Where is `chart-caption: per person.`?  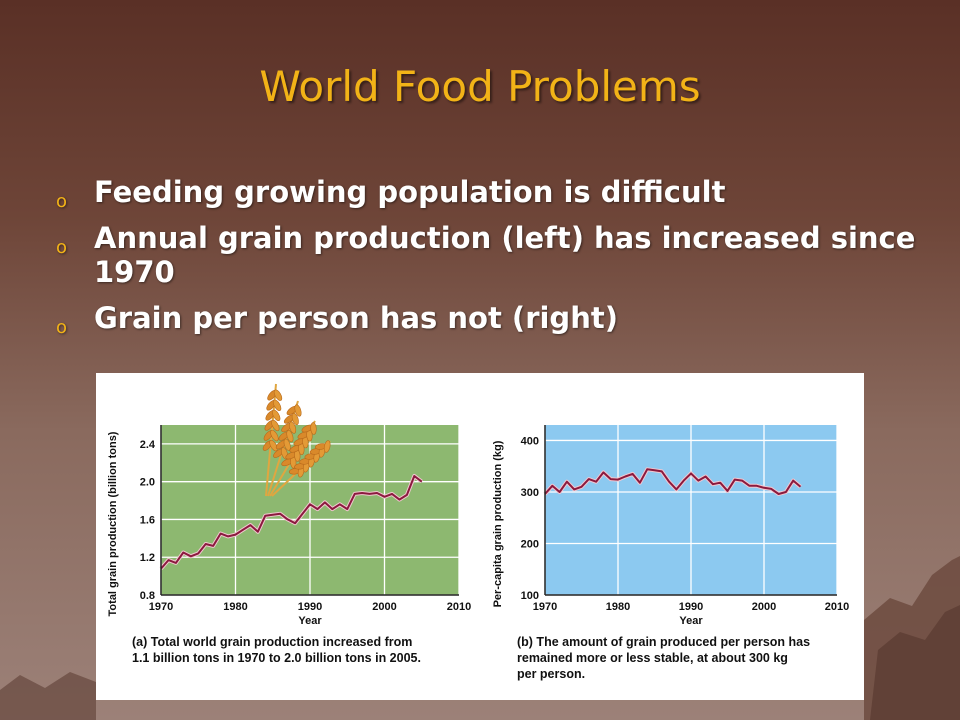 chart-caption: per person. is located at coordinates (551, 674).